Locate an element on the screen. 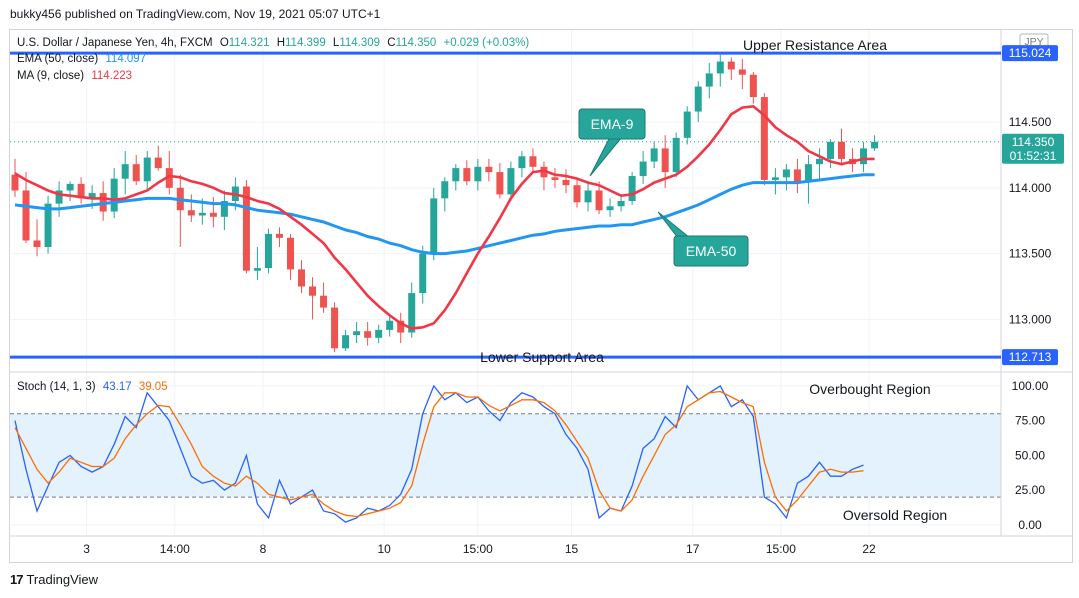 This screenshot has height=598, width=1079. time-axis: 3 14:00 8 10 15:00 15 17 15:00 22 is located at coordinates (479, 549).